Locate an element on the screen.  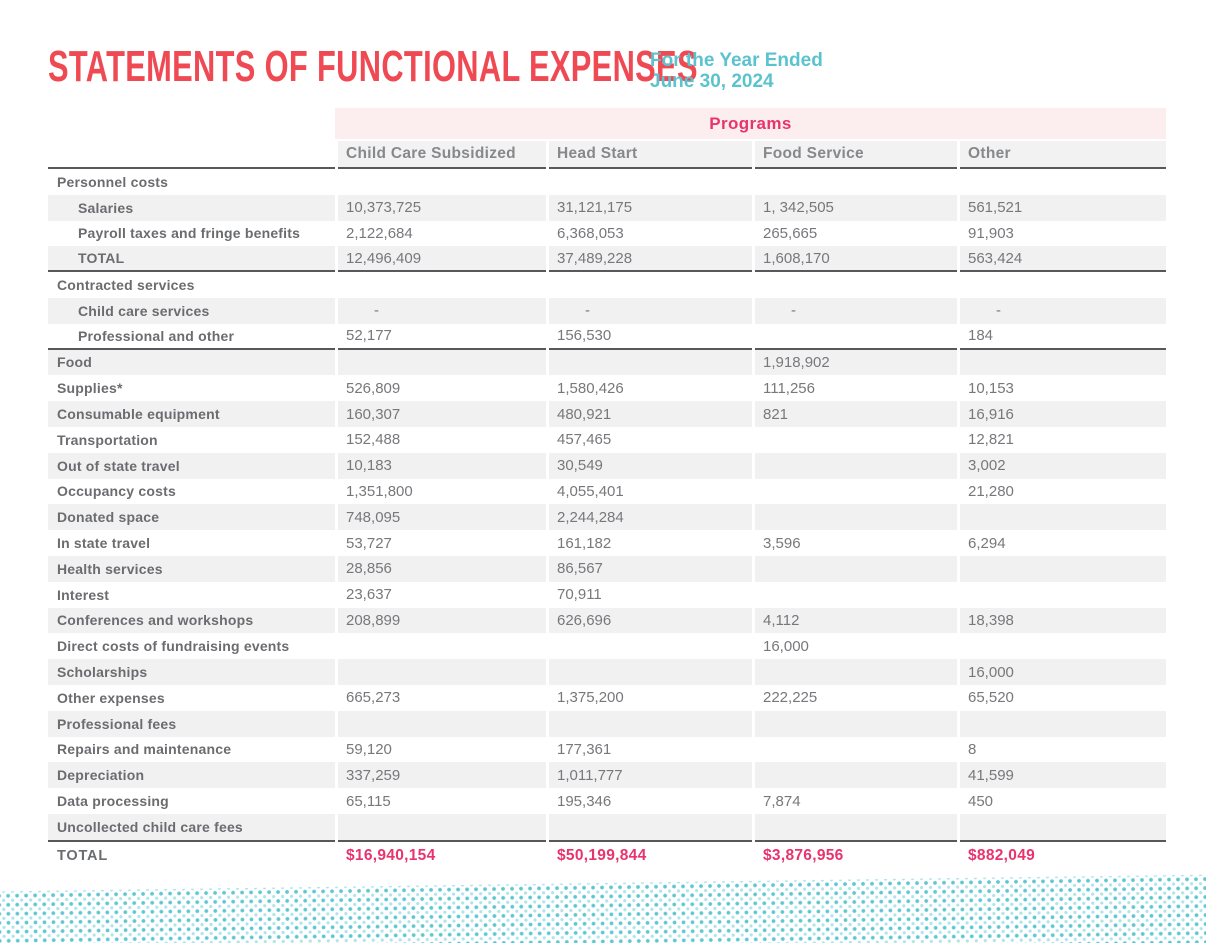
cell-value: 156,530 is located at coordinates (650, 337).